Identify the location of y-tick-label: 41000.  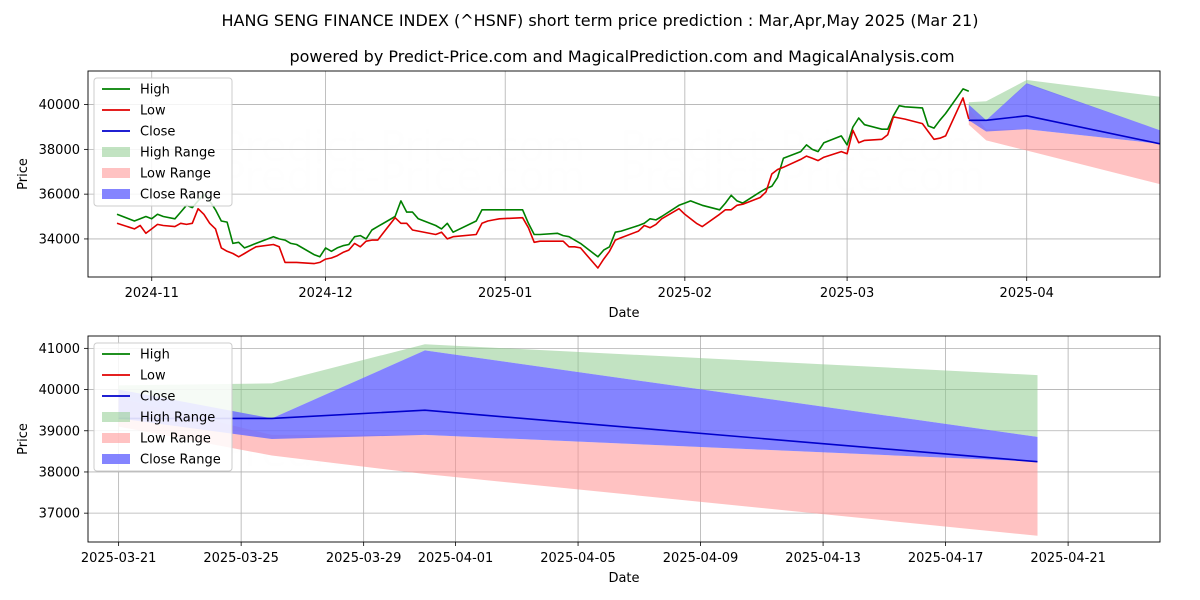
(59, 349).